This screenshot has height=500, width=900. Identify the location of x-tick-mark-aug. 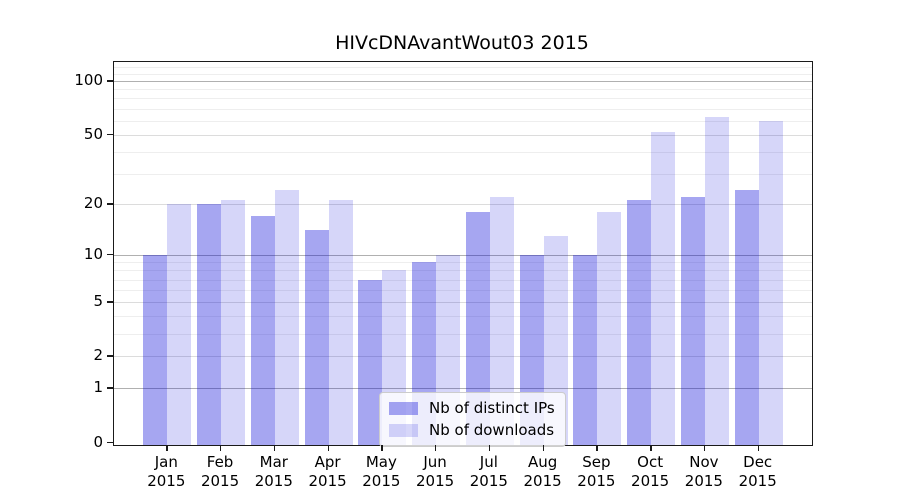
(543, 448).